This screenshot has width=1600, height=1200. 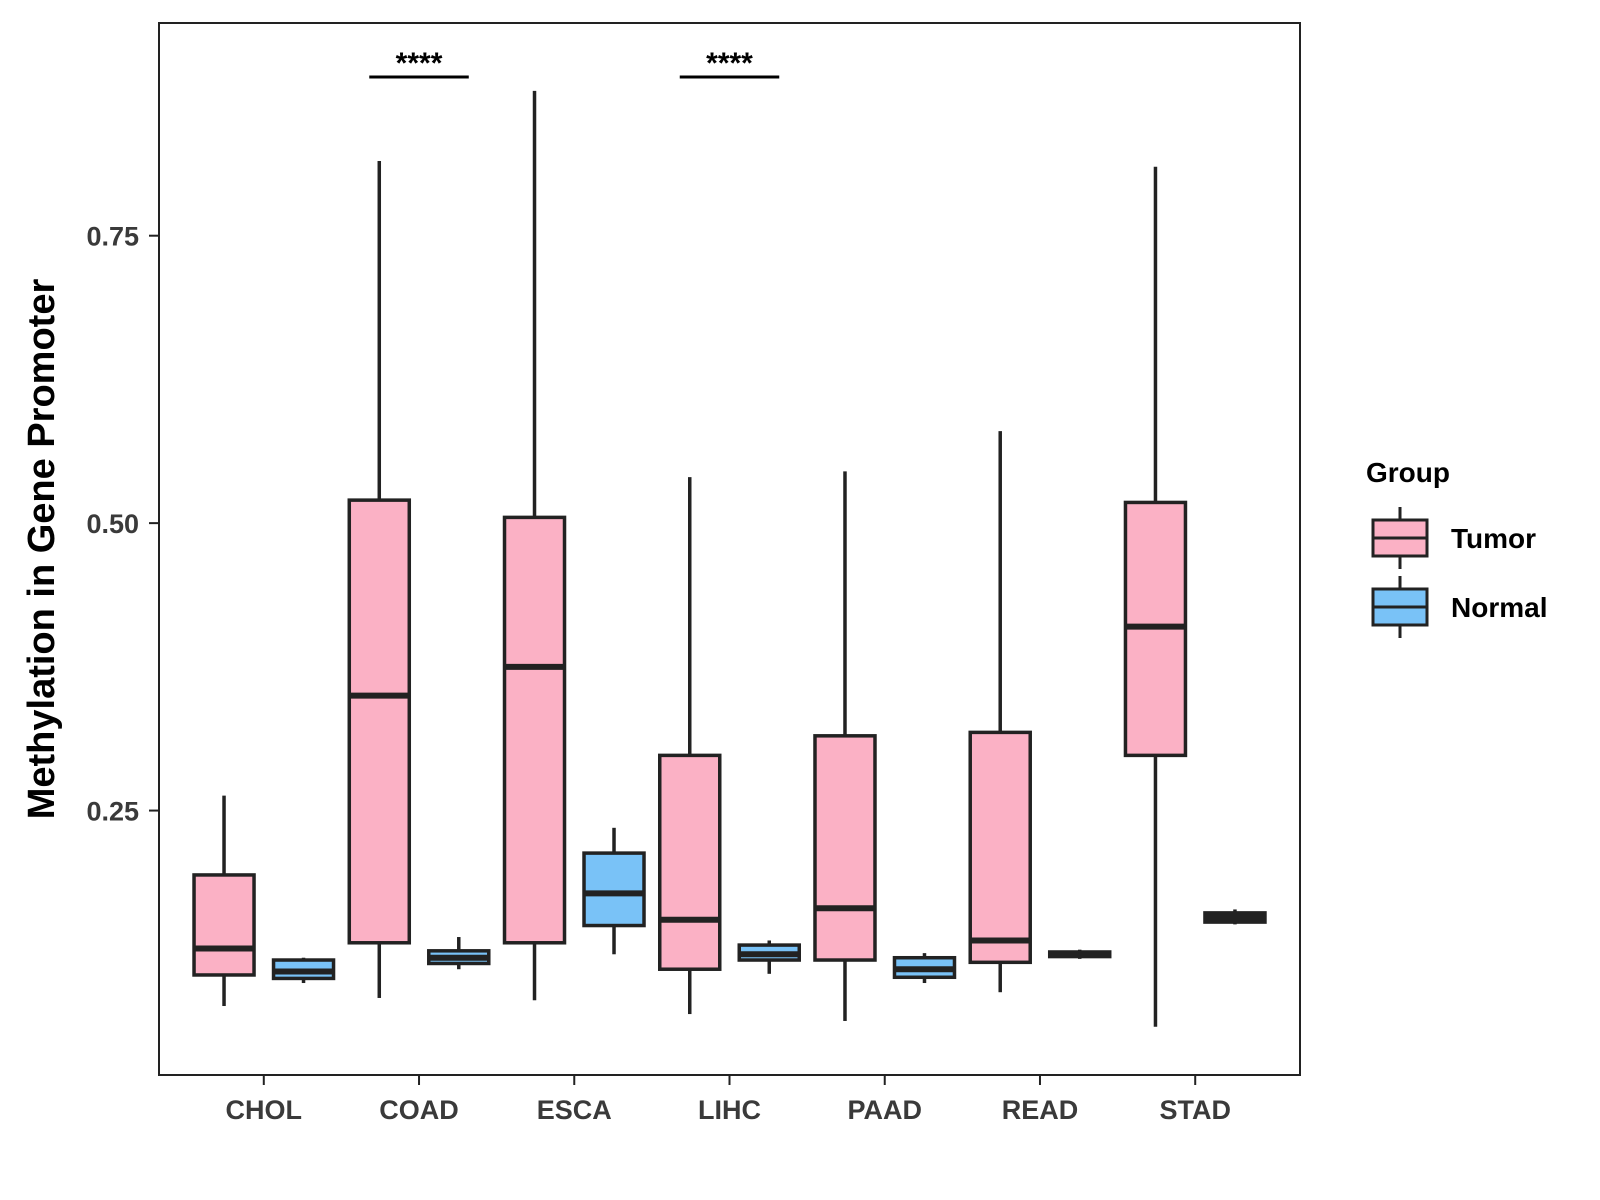 I want to click on legend-item-tumor: Tumor, so click(x=1453, y=538).